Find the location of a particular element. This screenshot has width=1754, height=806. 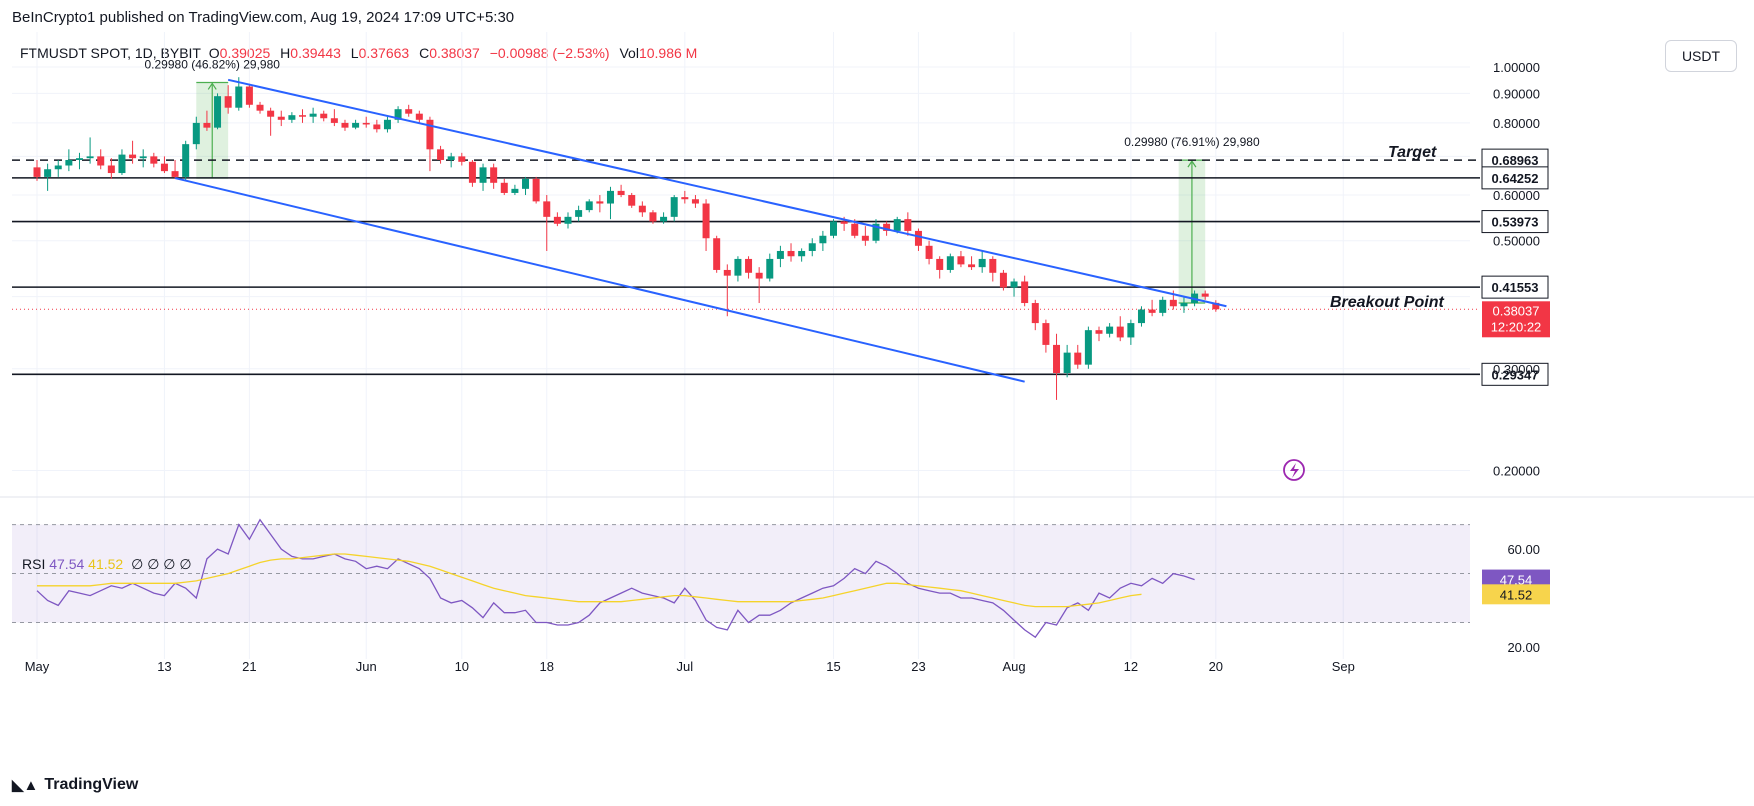

breakout-annotation: Breakout Point is located at coordinates (1387, 302).